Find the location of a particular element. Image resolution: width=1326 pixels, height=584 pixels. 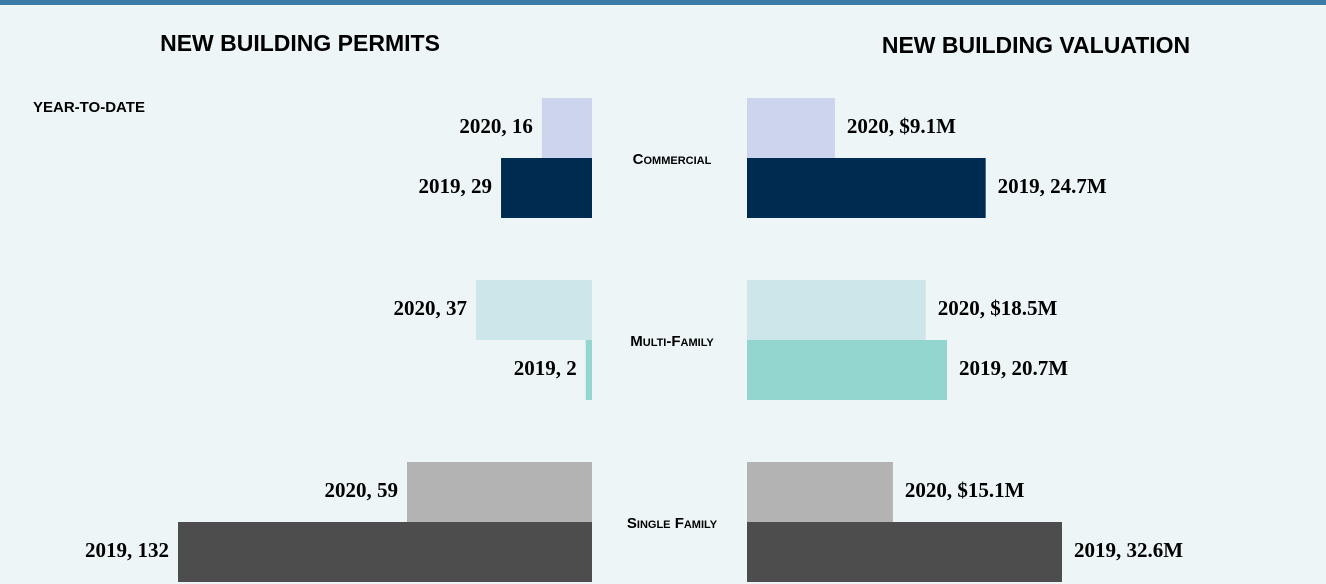

value-label: 2020, 37 is located at coordinates (430, 308).